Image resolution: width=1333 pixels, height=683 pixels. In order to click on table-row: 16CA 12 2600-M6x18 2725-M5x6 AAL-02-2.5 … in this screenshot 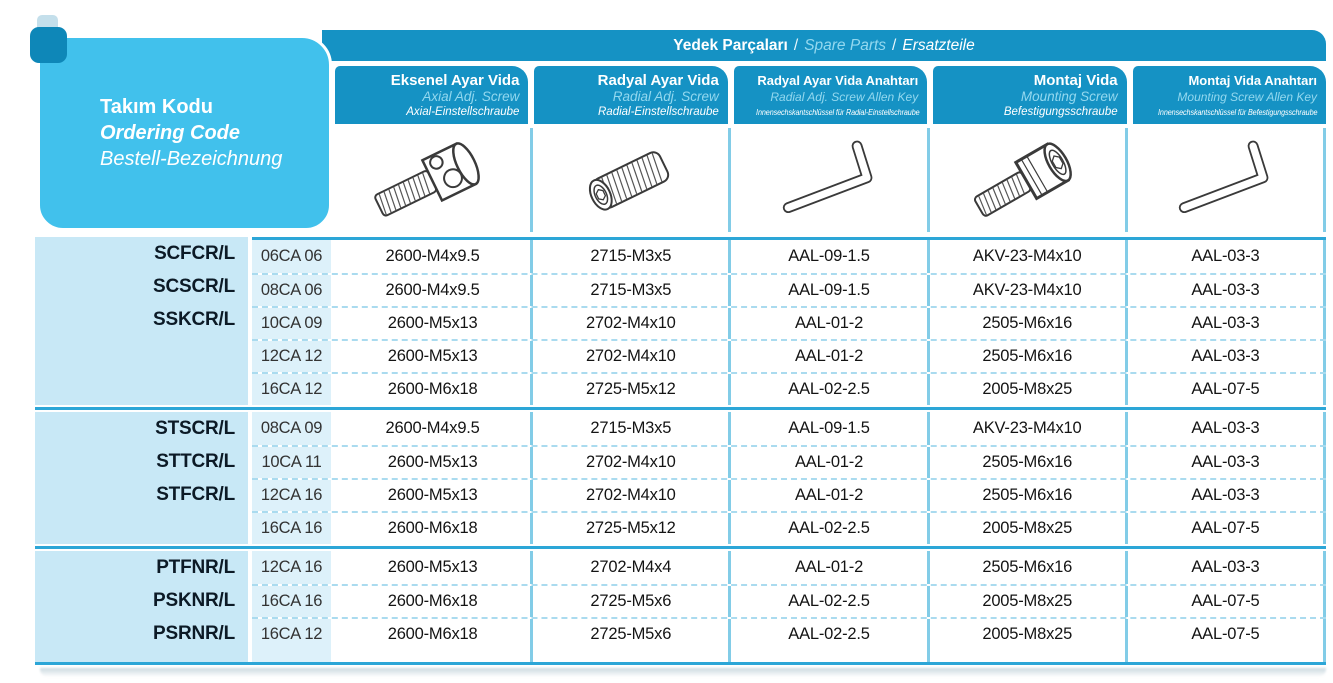, I will do `click(789, 633)`.